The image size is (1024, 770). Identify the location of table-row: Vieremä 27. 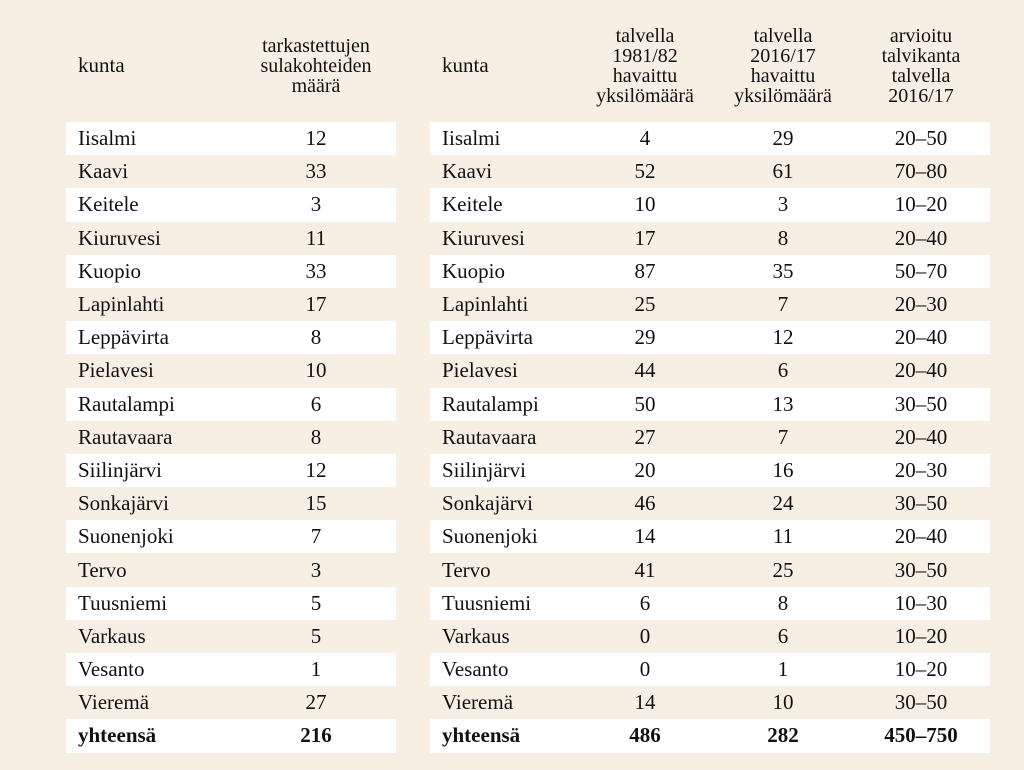
(231, 703).